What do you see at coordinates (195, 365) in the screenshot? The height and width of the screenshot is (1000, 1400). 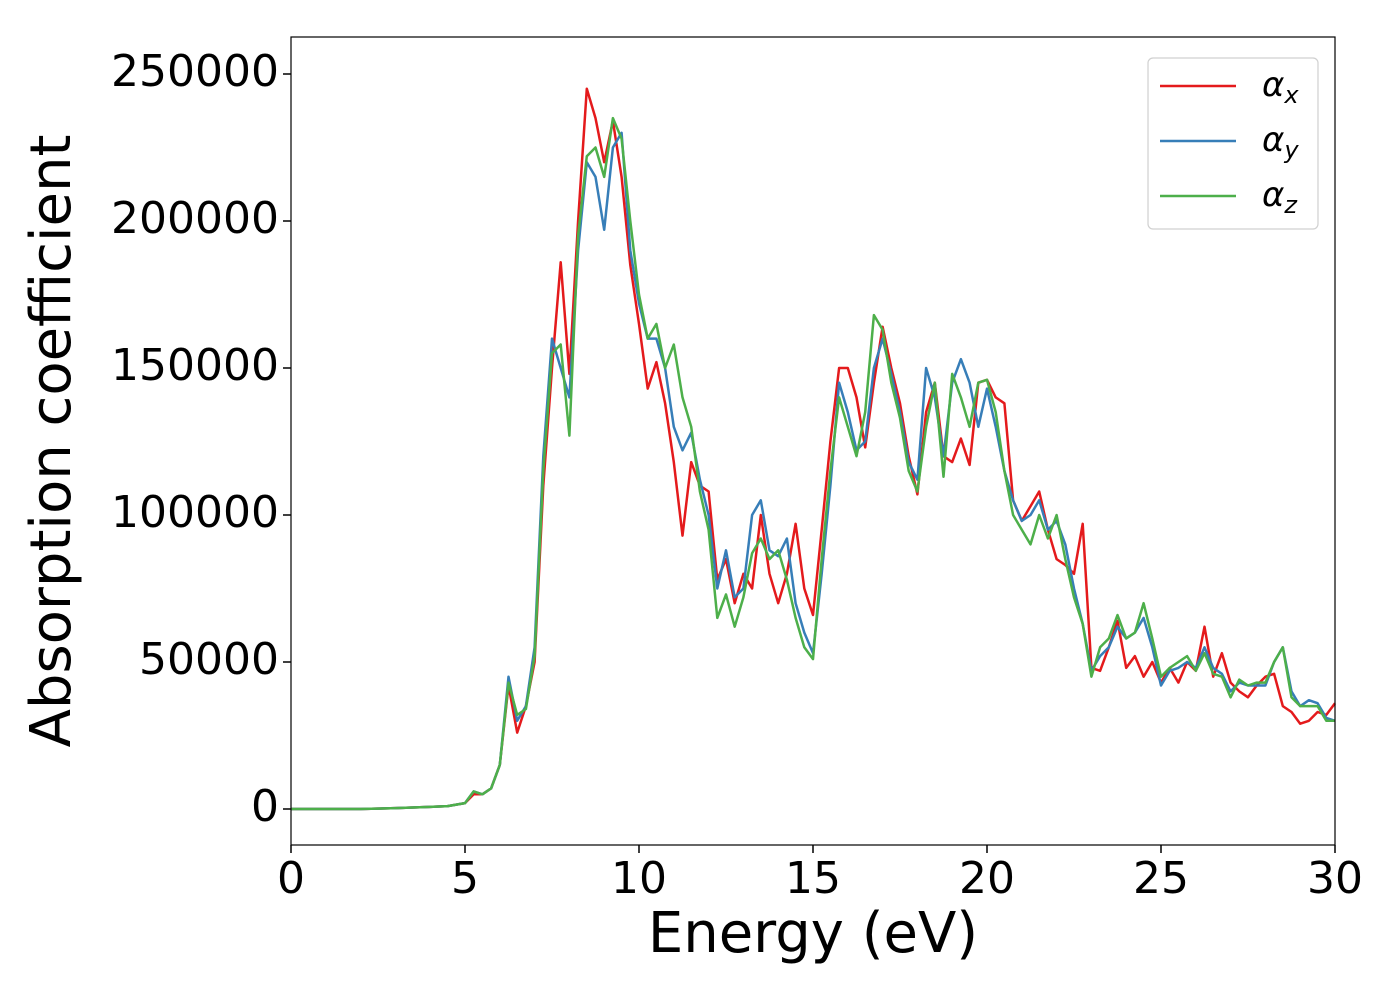 I see `y-tick-label: 150000` at bounding box center [195, 365].